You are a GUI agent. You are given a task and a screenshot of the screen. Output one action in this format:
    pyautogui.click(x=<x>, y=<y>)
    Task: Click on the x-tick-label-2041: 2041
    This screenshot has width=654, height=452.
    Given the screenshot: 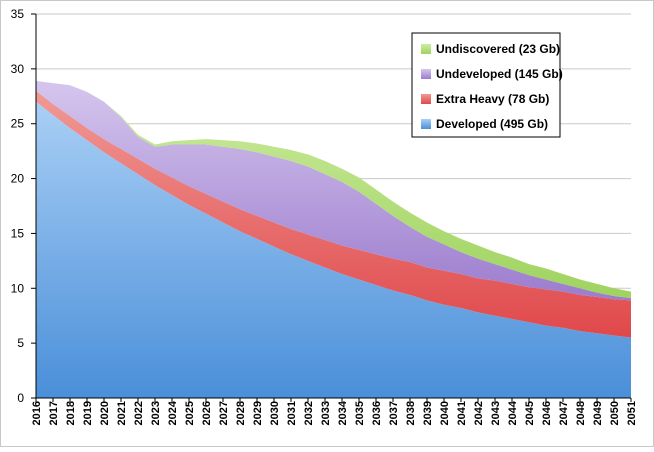 What is the action you would take?
    pyautogui.click(x=462, y=413)
    